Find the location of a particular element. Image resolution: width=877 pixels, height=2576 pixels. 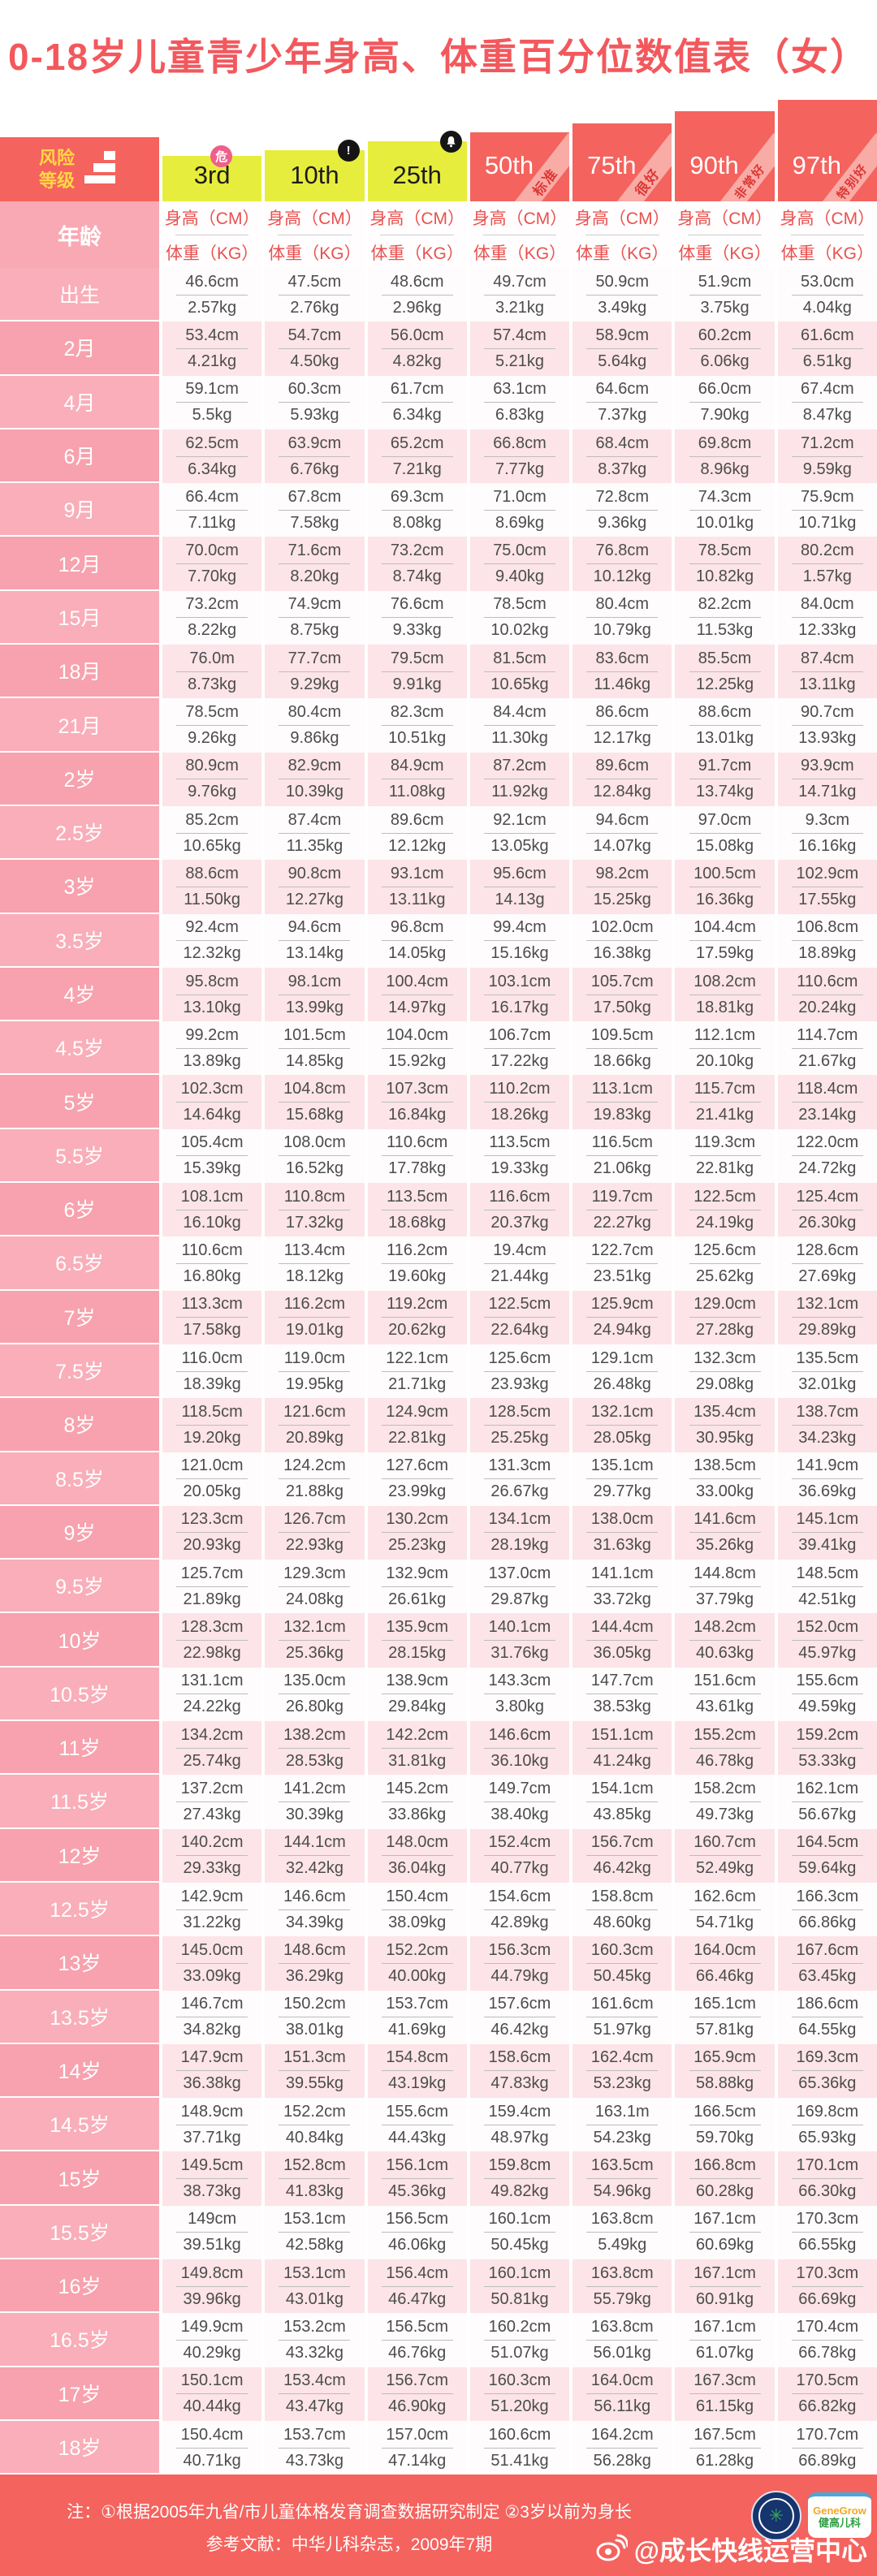

weight-value: 29.08kg is located at coordinates (724, 1383).